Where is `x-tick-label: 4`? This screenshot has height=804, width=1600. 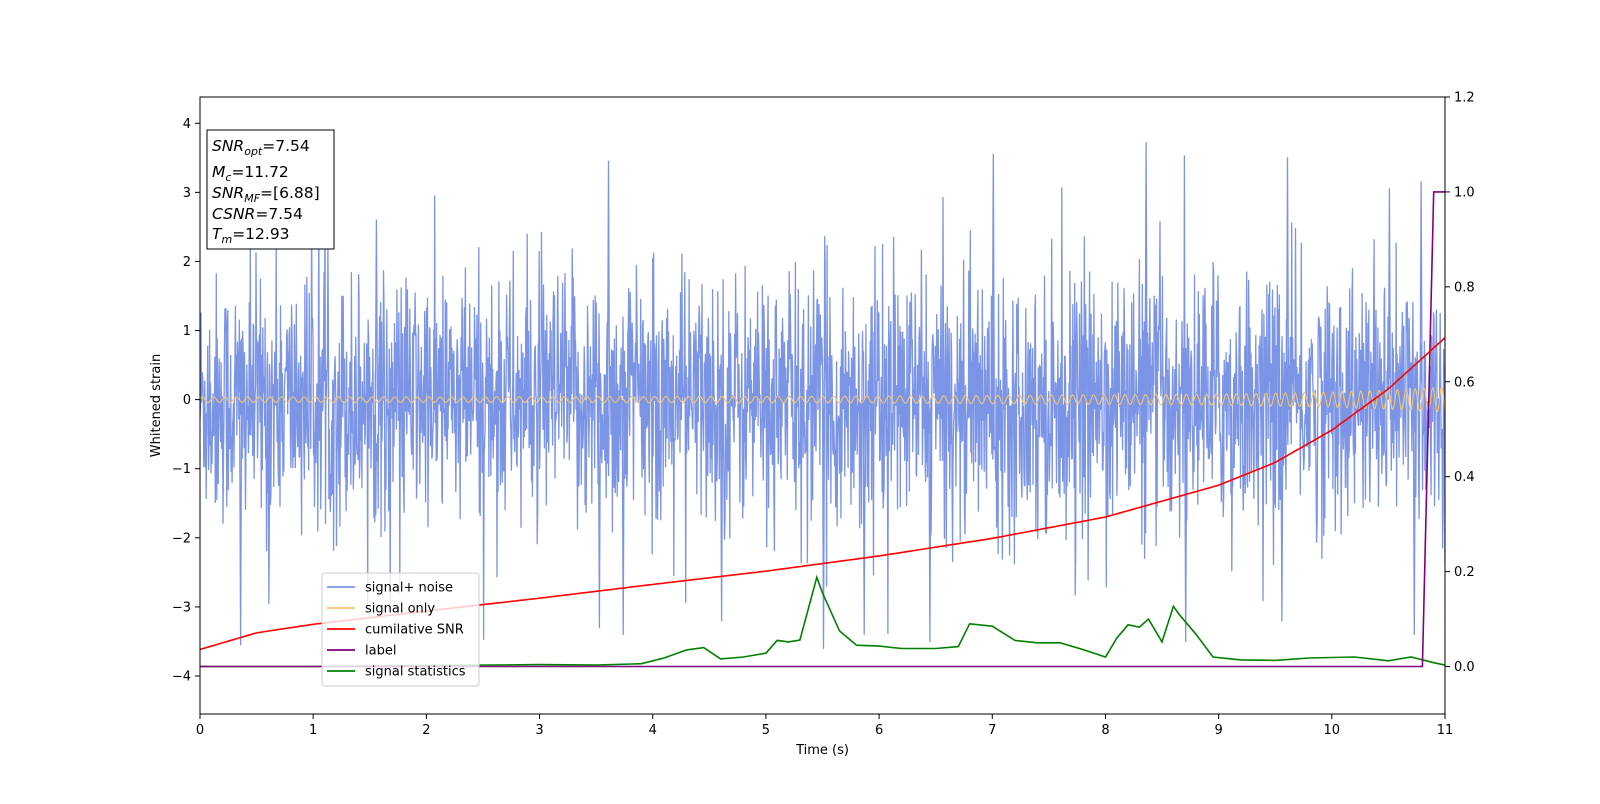
x-tick-label: 4 is located at coordinates (653, 730).